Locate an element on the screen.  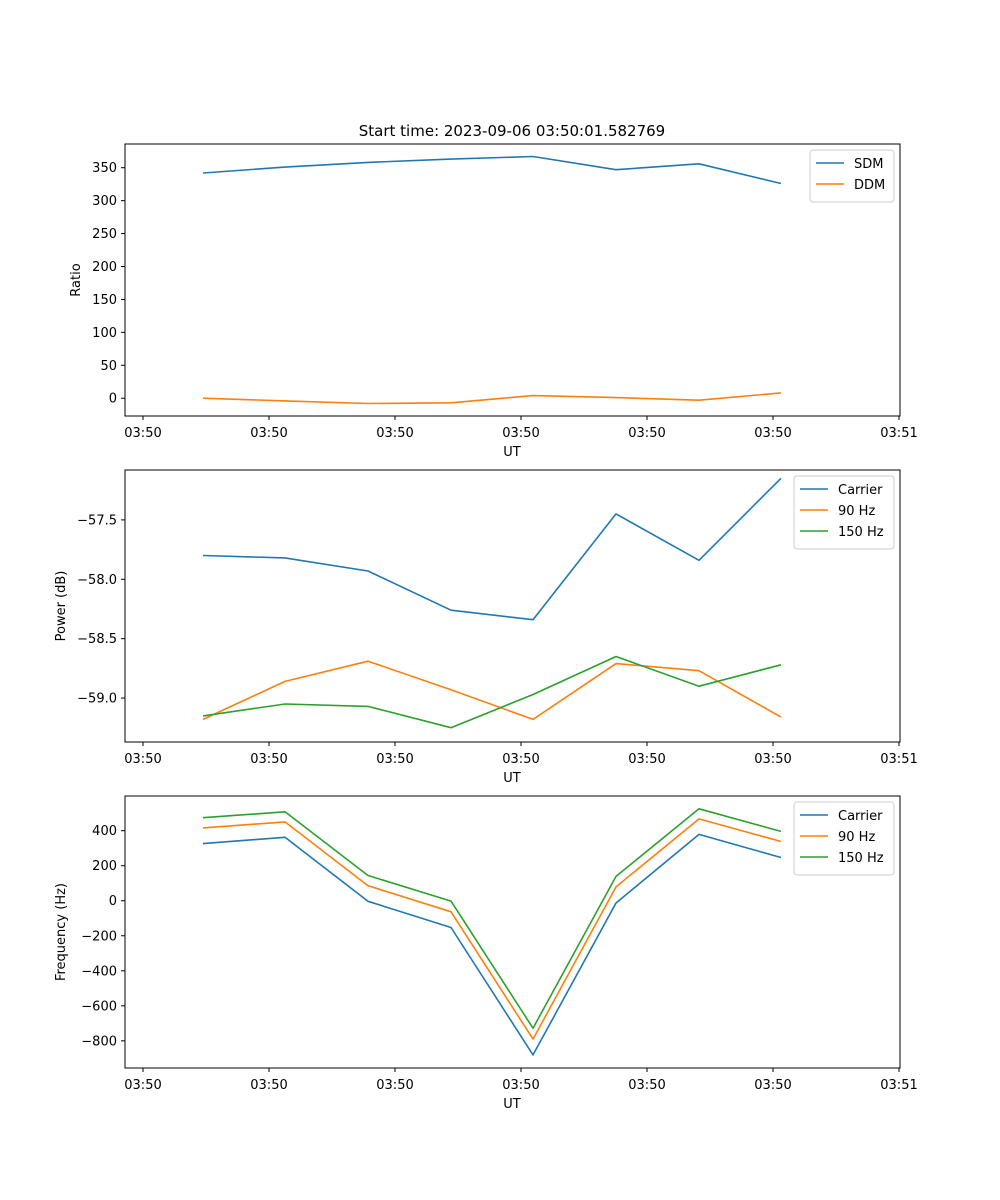
power-y-tick-label: −58.5 is located at coordinates (97, 639).